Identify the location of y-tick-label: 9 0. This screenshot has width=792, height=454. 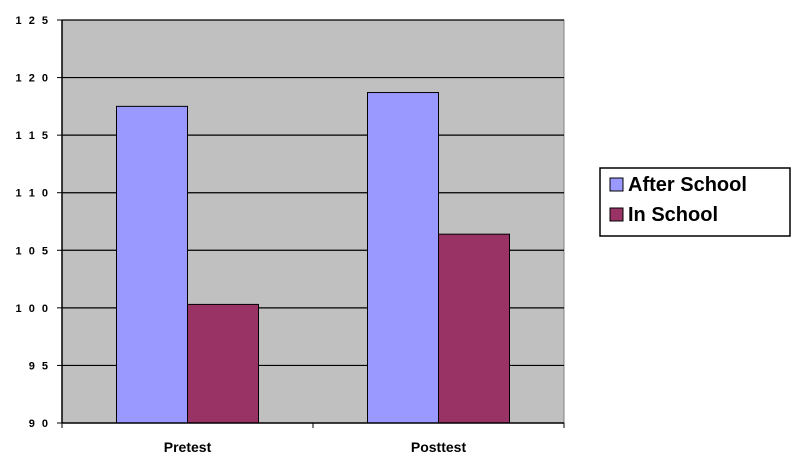
(39, 424).